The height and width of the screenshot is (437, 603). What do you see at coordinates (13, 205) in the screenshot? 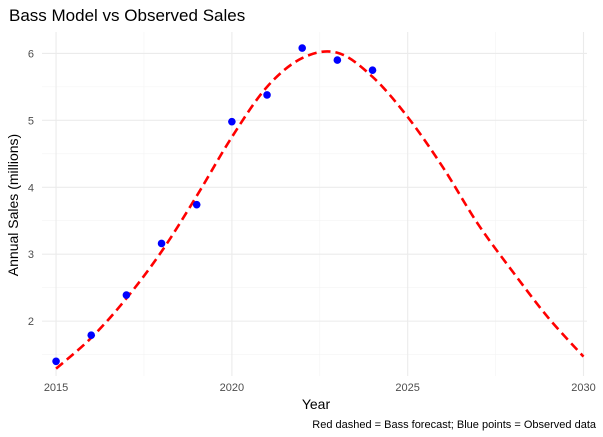
I see `y-axis-title: Annual Sales (millions)` at bounding box center [13, 205].